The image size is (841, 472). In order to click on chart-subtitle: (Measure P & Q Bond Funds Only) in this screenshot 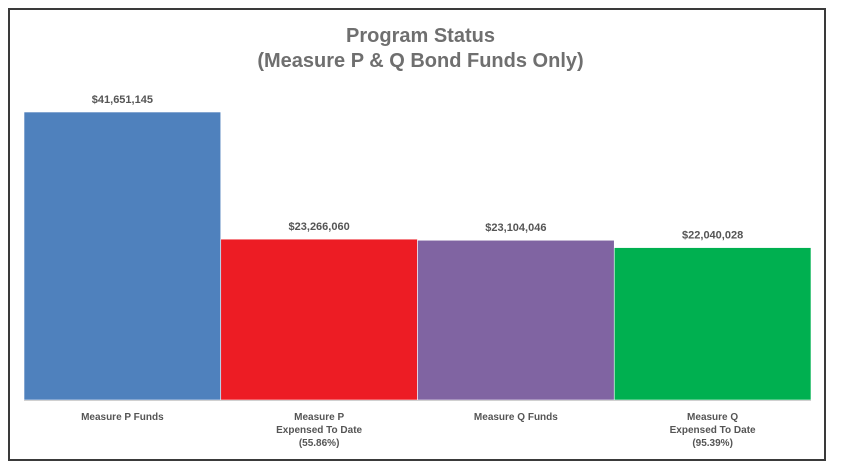, I will do `click(420, 61)`.